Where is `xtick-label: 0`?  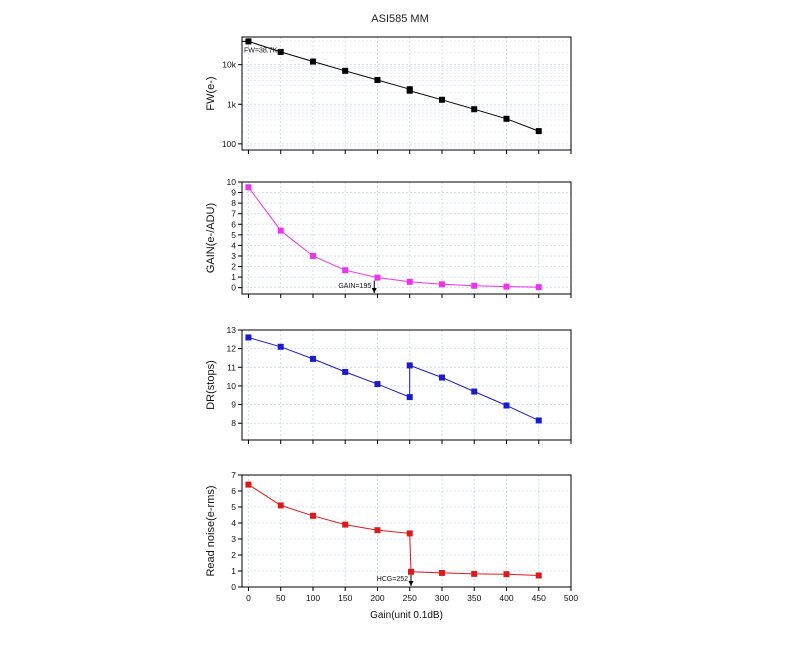 xtick-label: 0 is located at coordinates (248, 598).